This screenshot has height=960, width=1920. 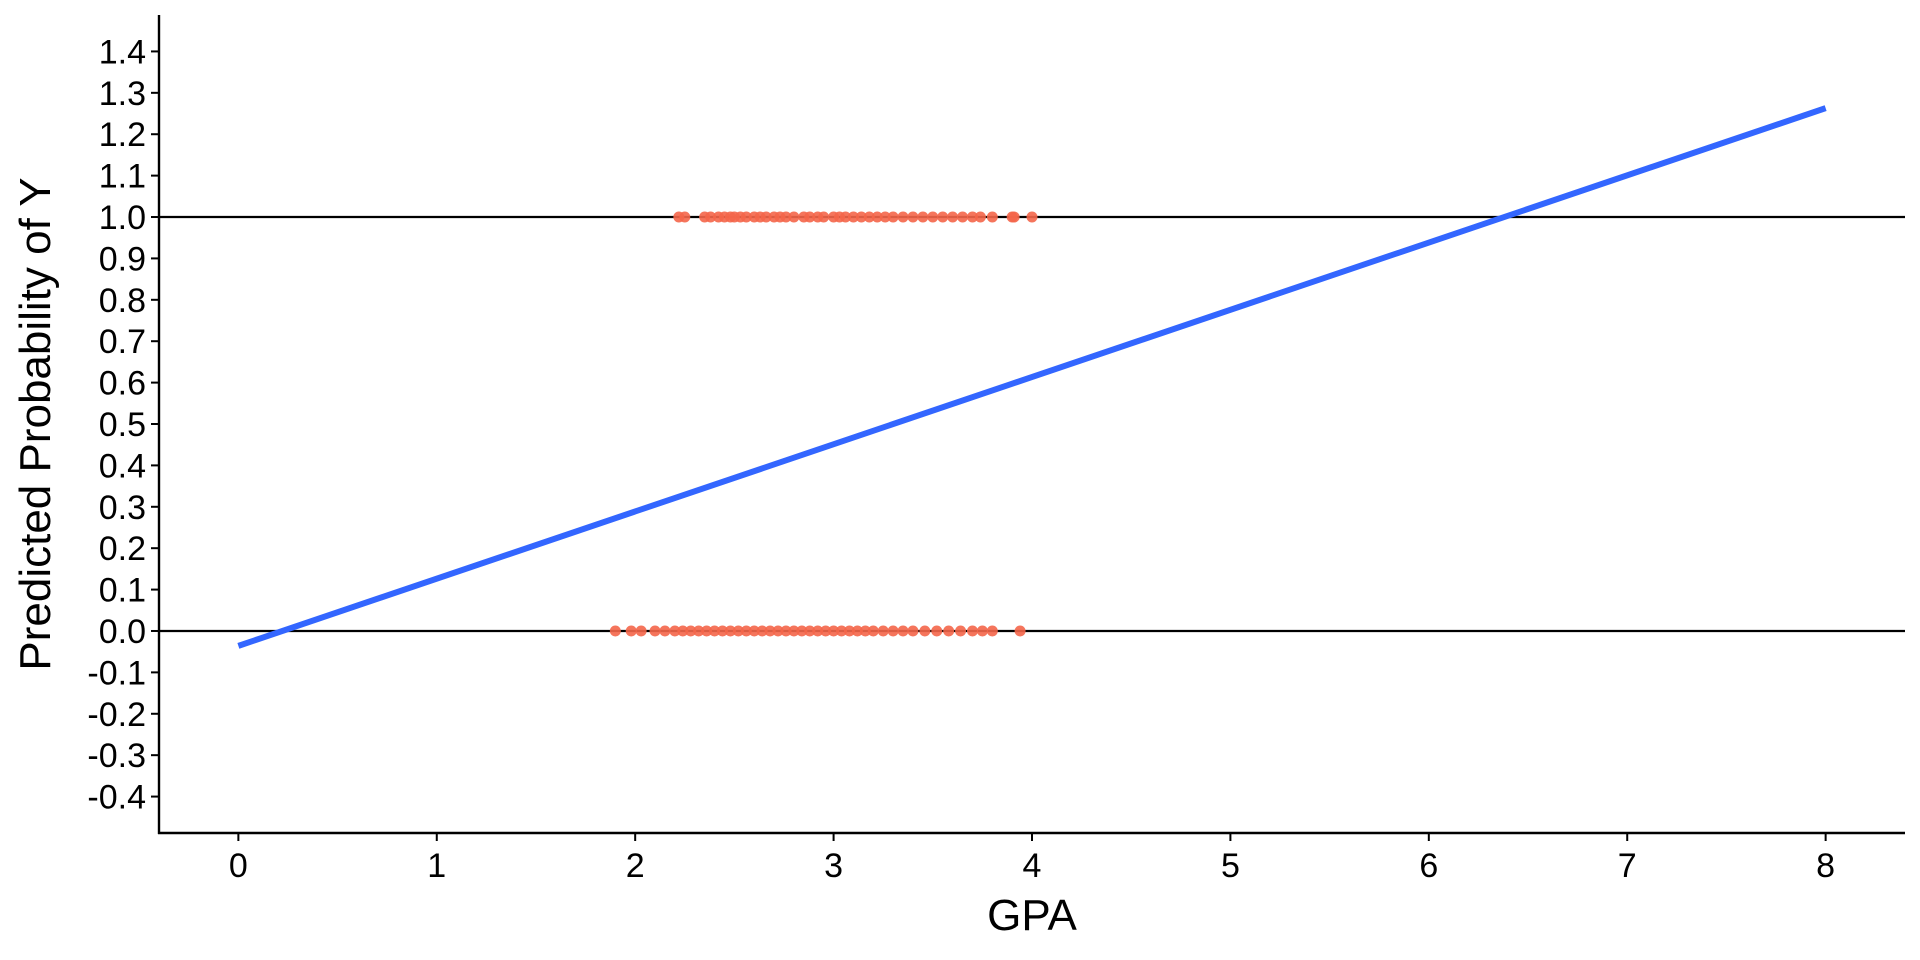 What do you see at coordinates (122, 218) in the screenshot?
I see `y-tick-label: 1.0` at bounding box center [122, 218].